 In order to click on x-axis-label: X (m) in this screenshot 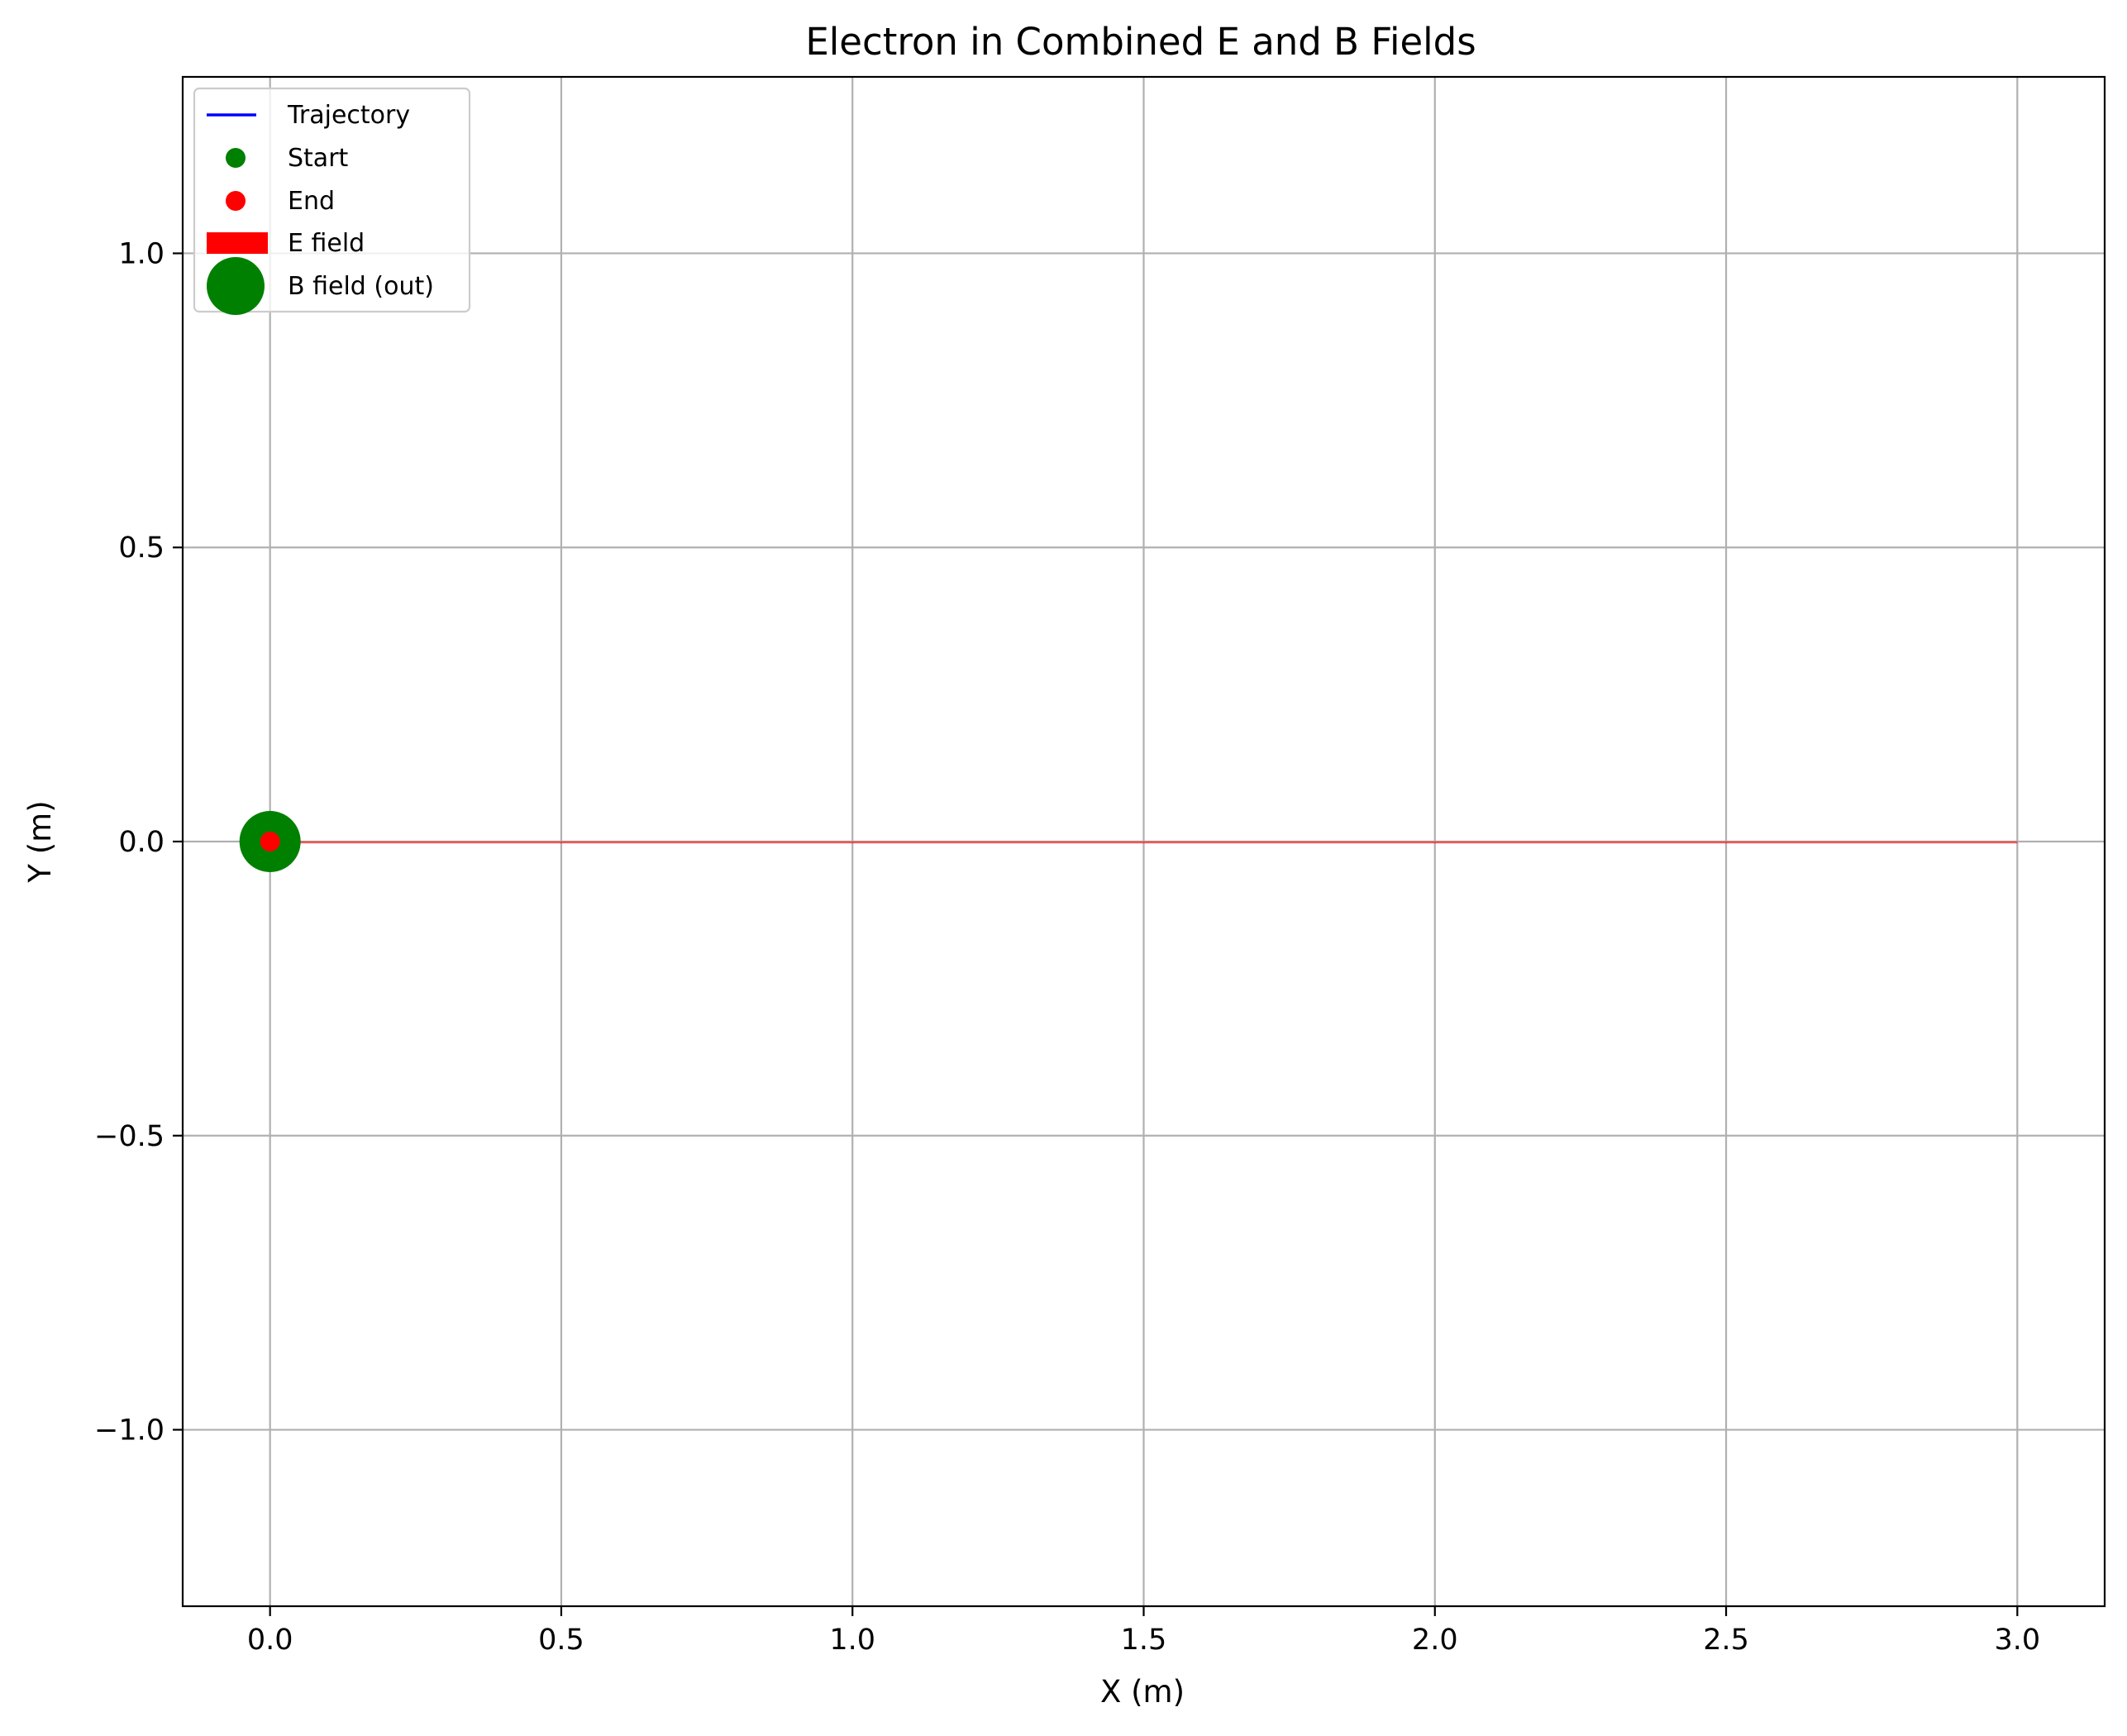, I will do `click(1142, 1692)`.